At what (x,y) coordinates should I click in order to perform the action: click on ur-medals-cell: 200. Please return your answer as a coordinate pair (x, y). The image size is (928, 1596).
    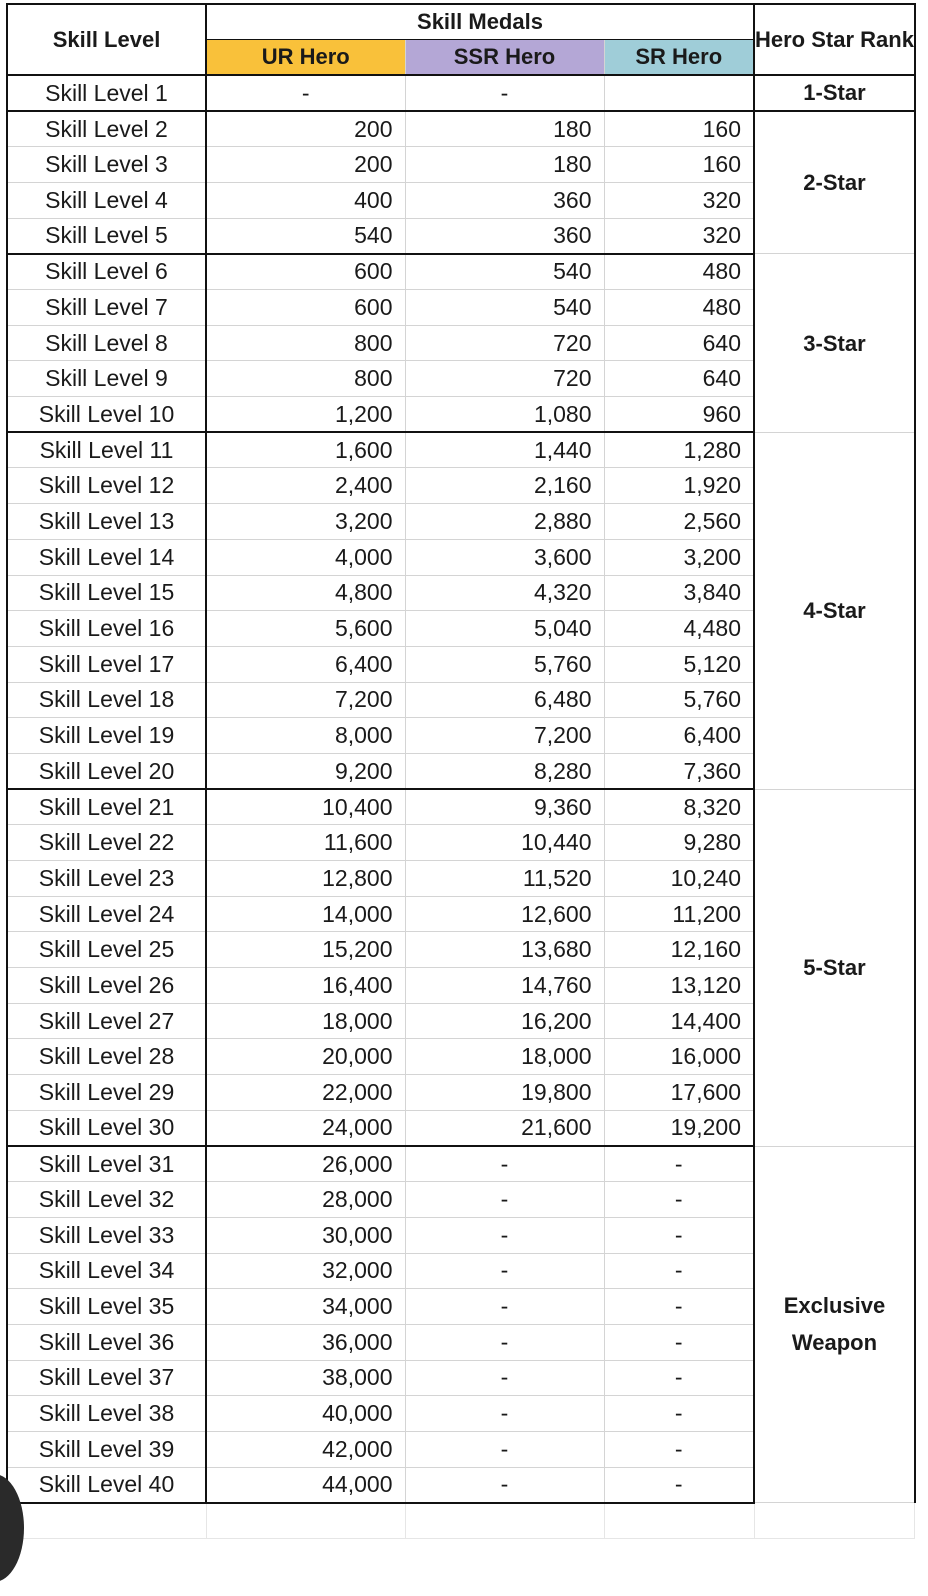
    Looking at the image, I should click on (305, 164).